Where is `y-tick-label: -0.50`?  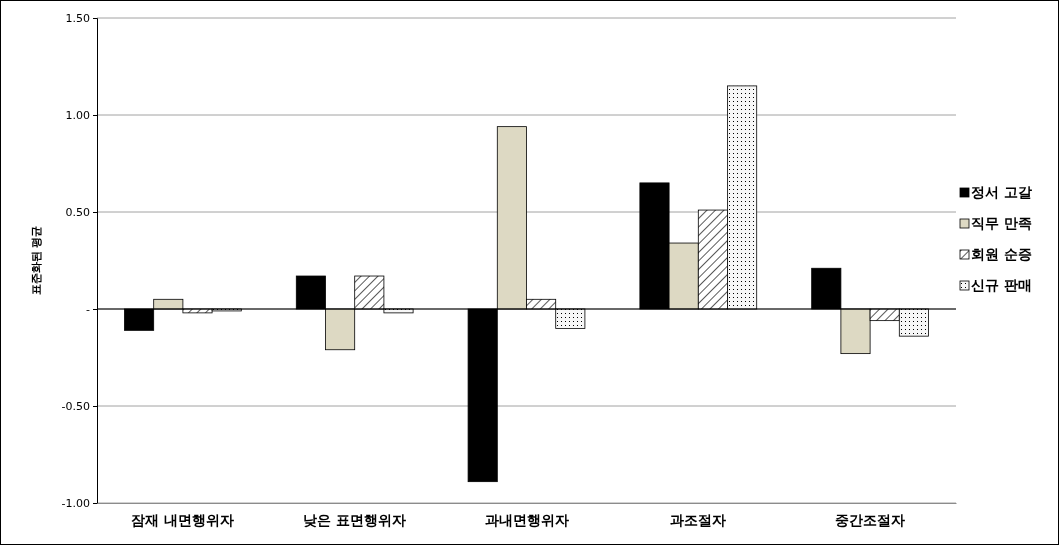 y-tick-label: -0.50 is located at coordinates (75, 407).